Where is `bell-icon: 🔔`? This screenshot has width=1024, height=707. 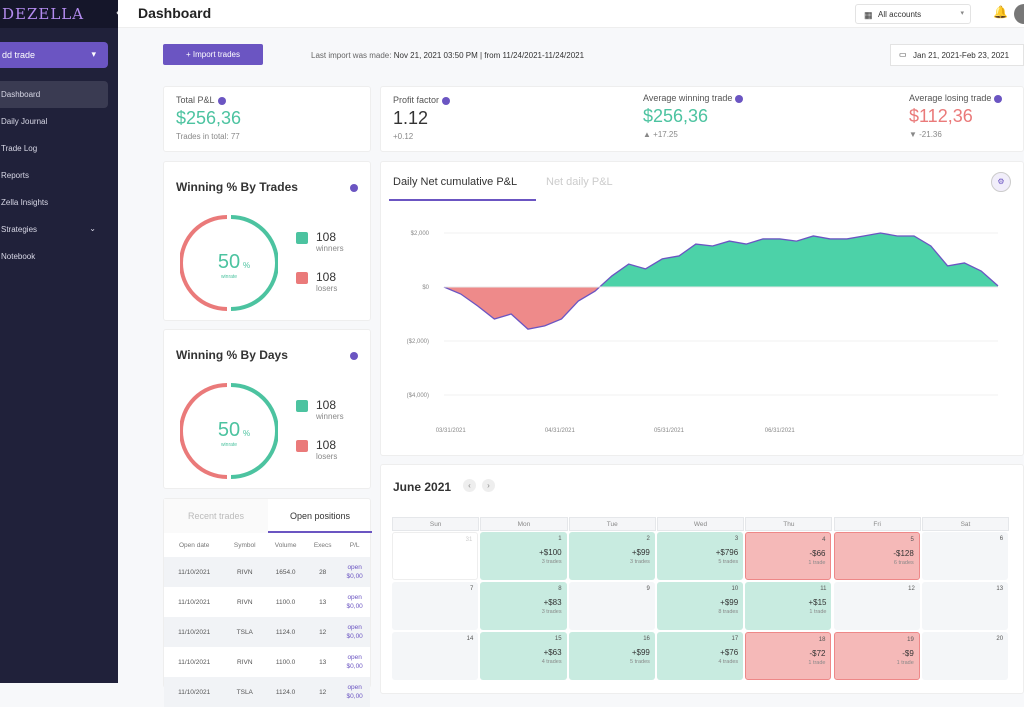
bell-icon: 🔔 is located at coordinates (1000, 12).